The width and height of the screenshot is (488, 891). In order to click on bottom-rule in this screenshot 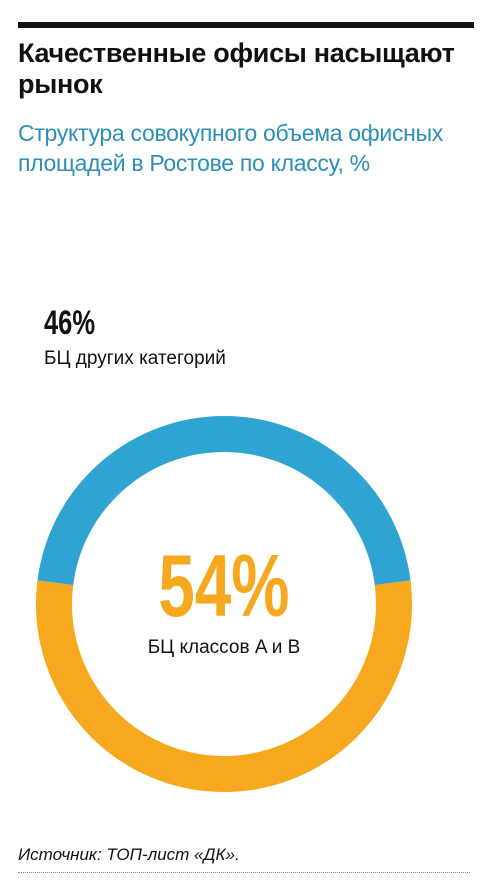, I will do `click(244, 872)`.